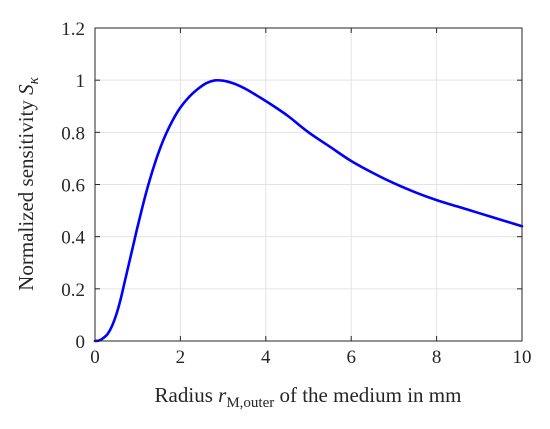  What do you see at coordinates (26, 193) in the screenshot?
I see `y-axis-title-part-0: Normalized sensitivity` at bounding box center [26, 193].